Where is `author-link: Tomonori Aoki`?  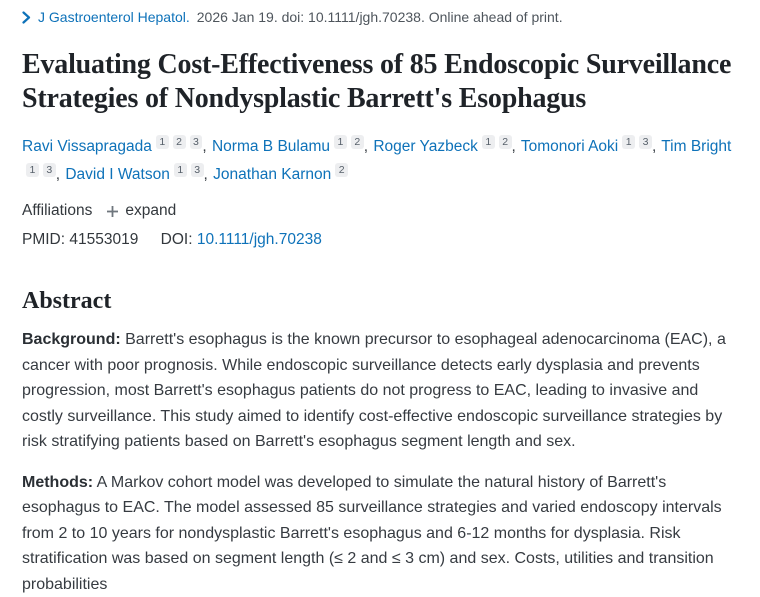
author-link: Tomonori Aoki is located at coordinates (569, 146).